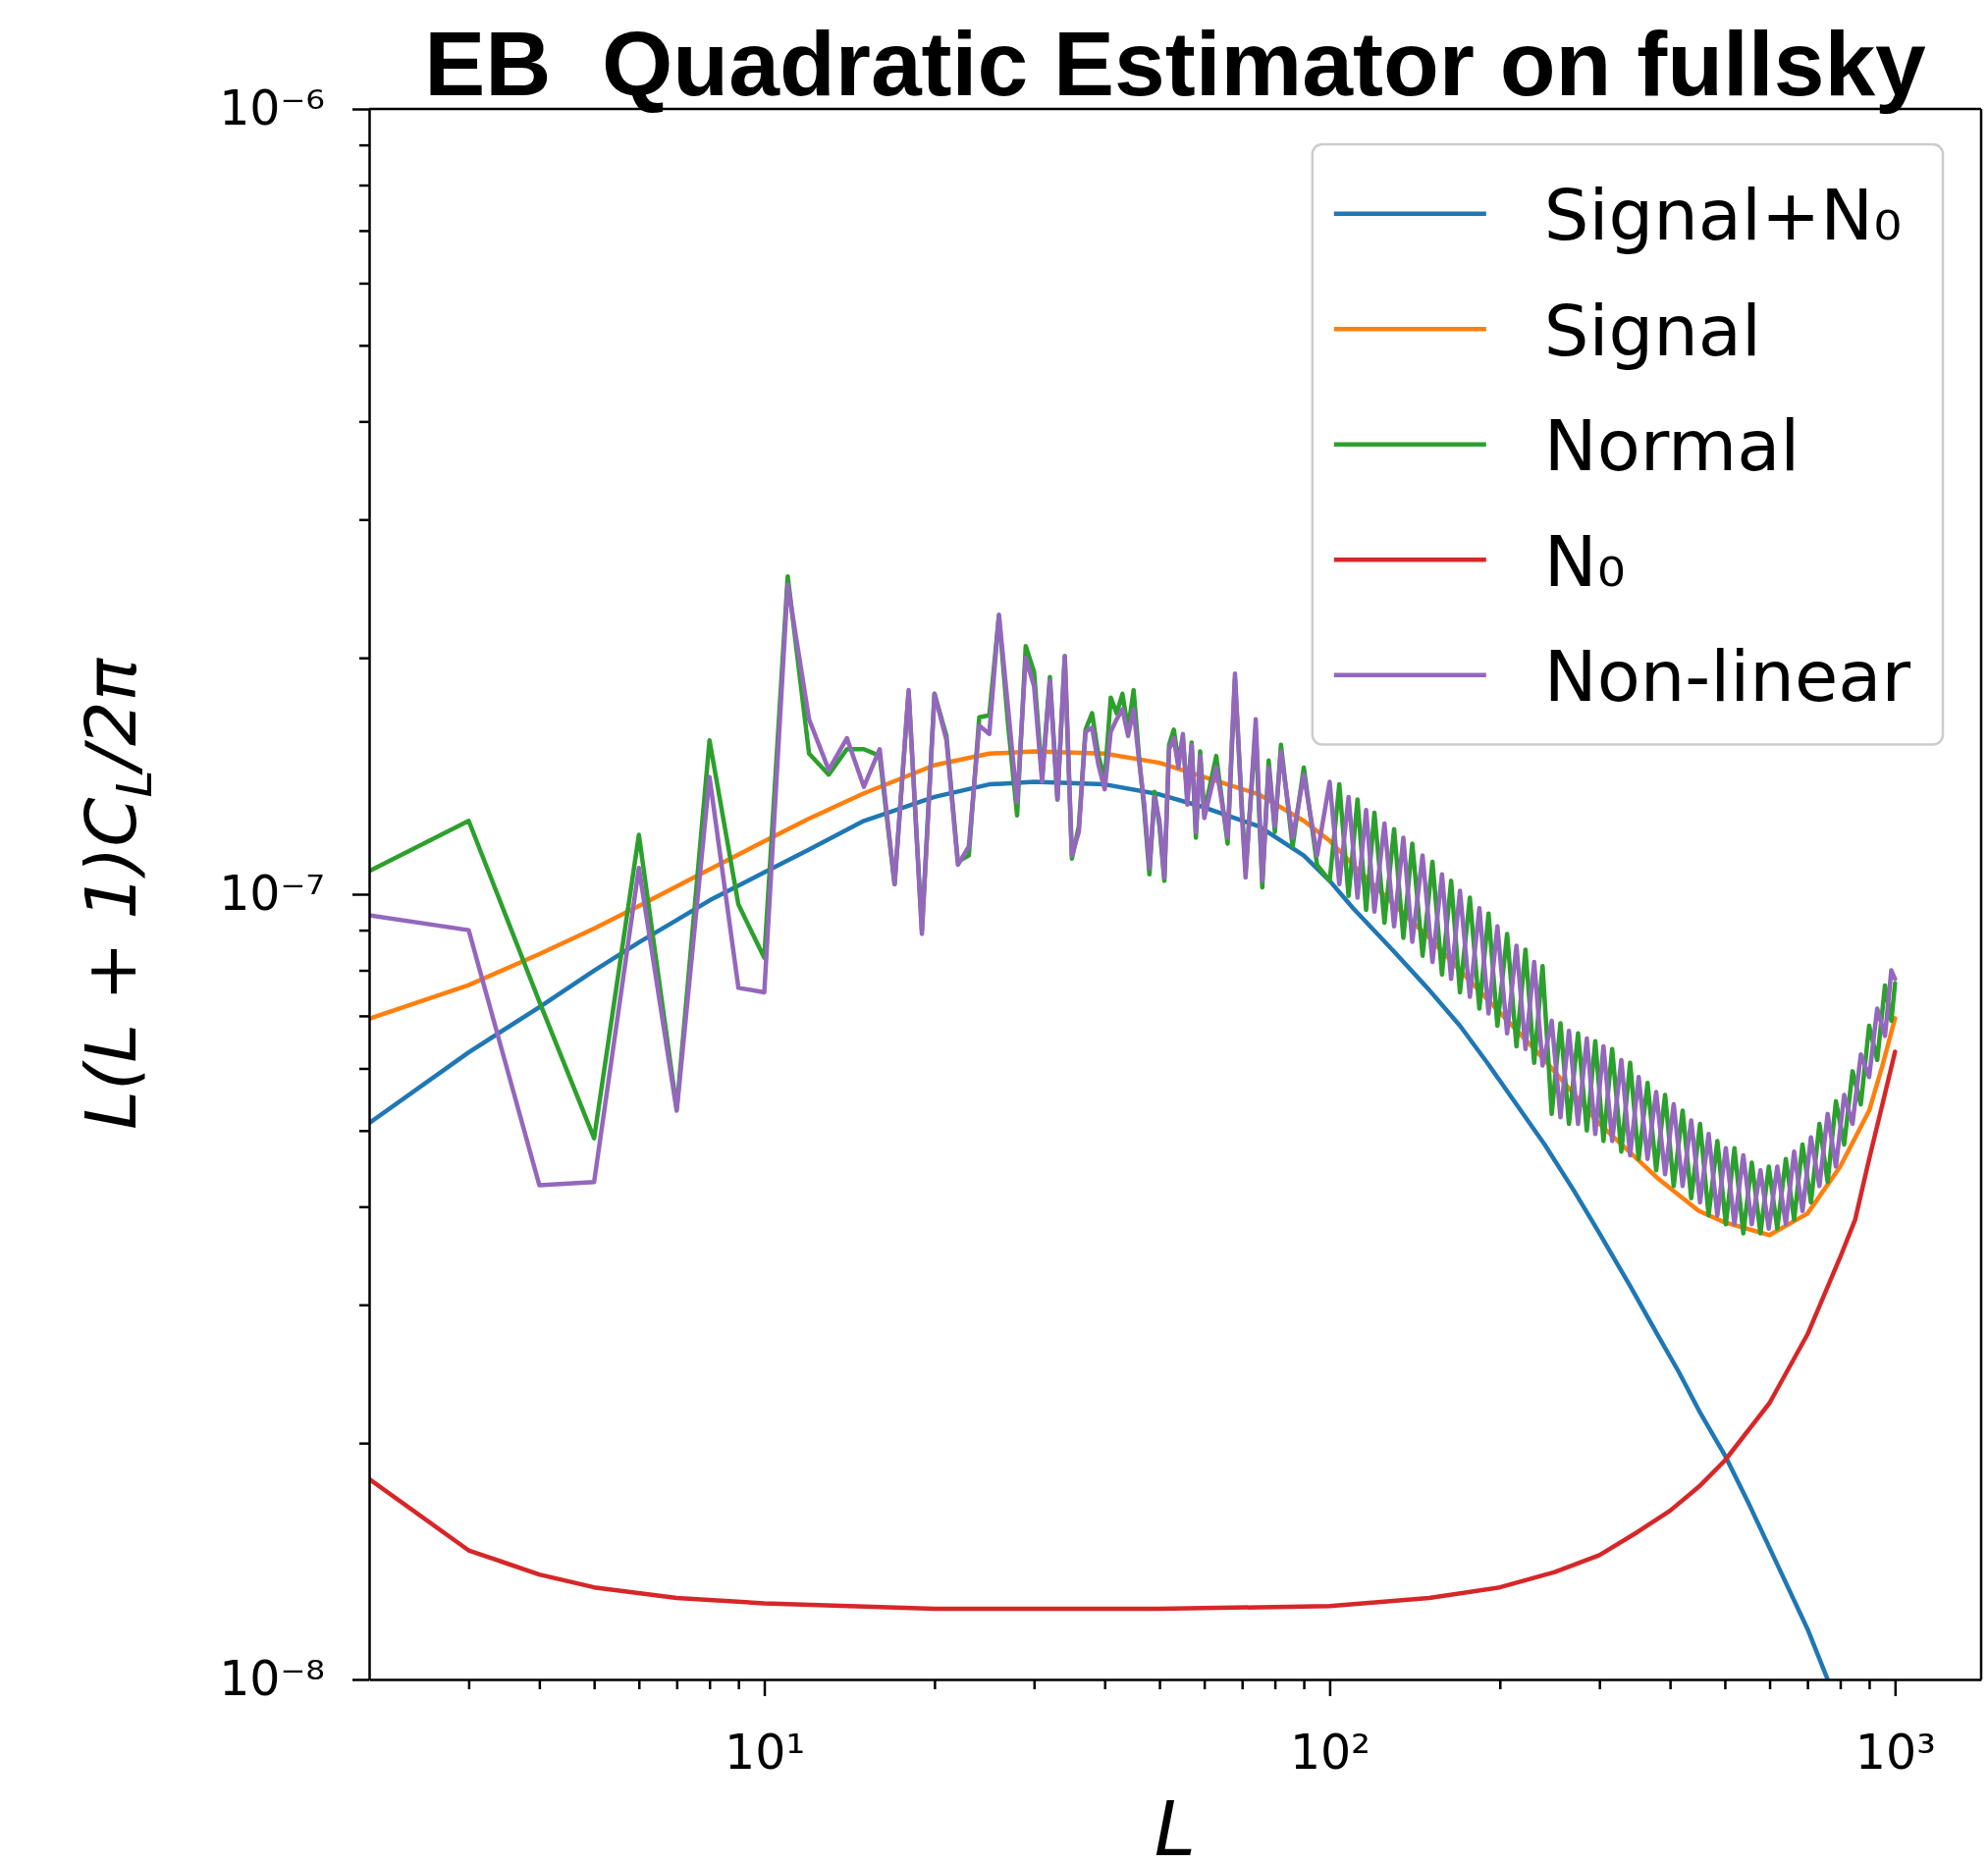  What do you see at coordinates (272, 895) in the screenshot?
I see `y-tick-label: 10⁻⁷` at bounding box center [272, 895].